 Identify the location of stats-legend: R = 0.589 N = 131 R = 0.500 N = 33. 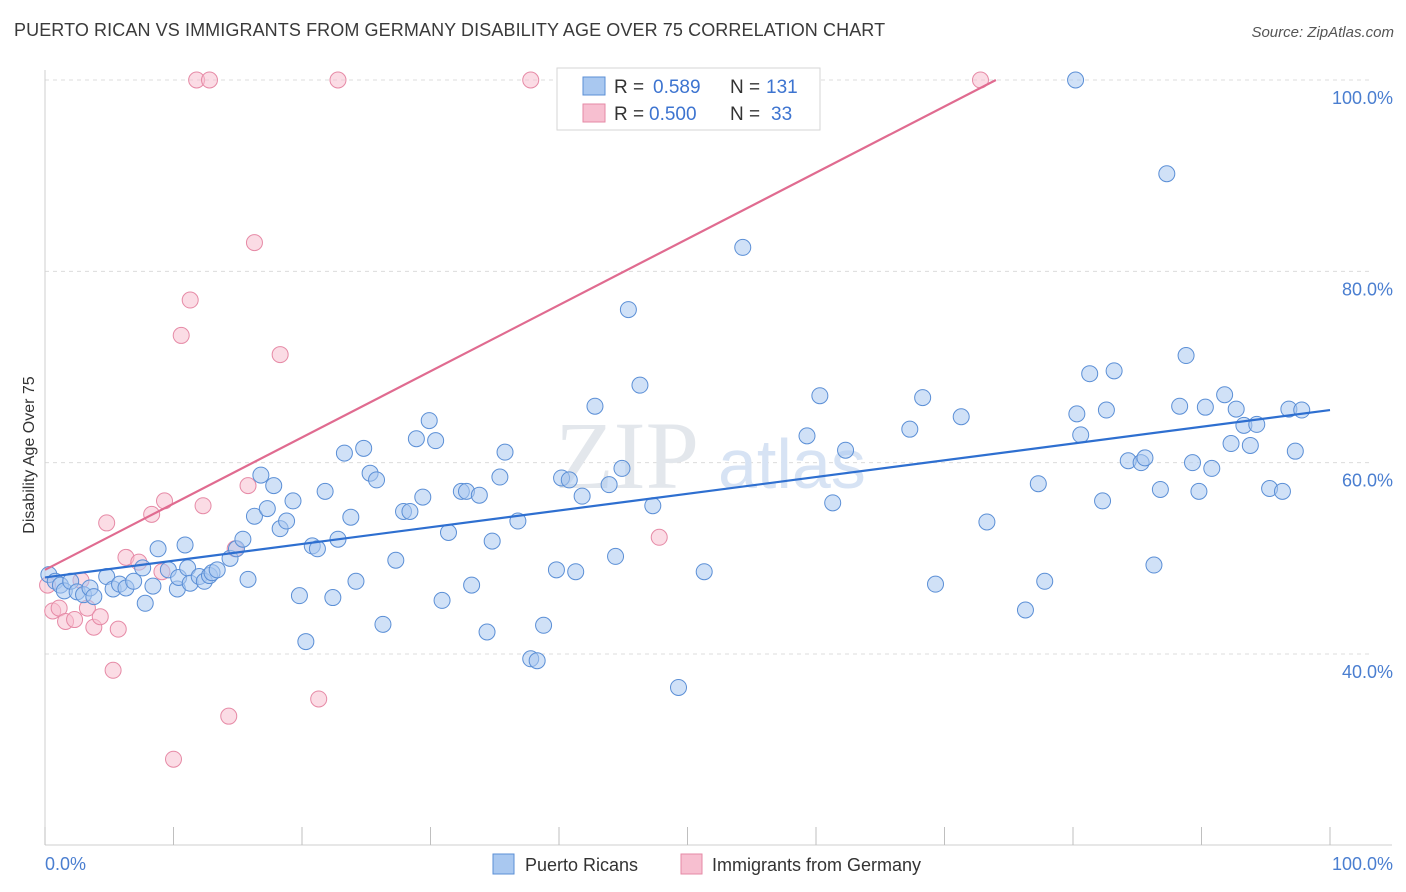
(688, 99).